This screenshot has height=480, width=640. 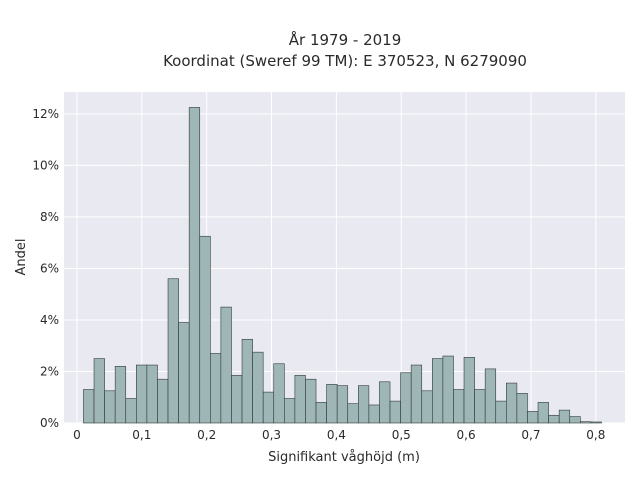 I want to click on x-tick-label: 0,8, so click(x=595, y=435).